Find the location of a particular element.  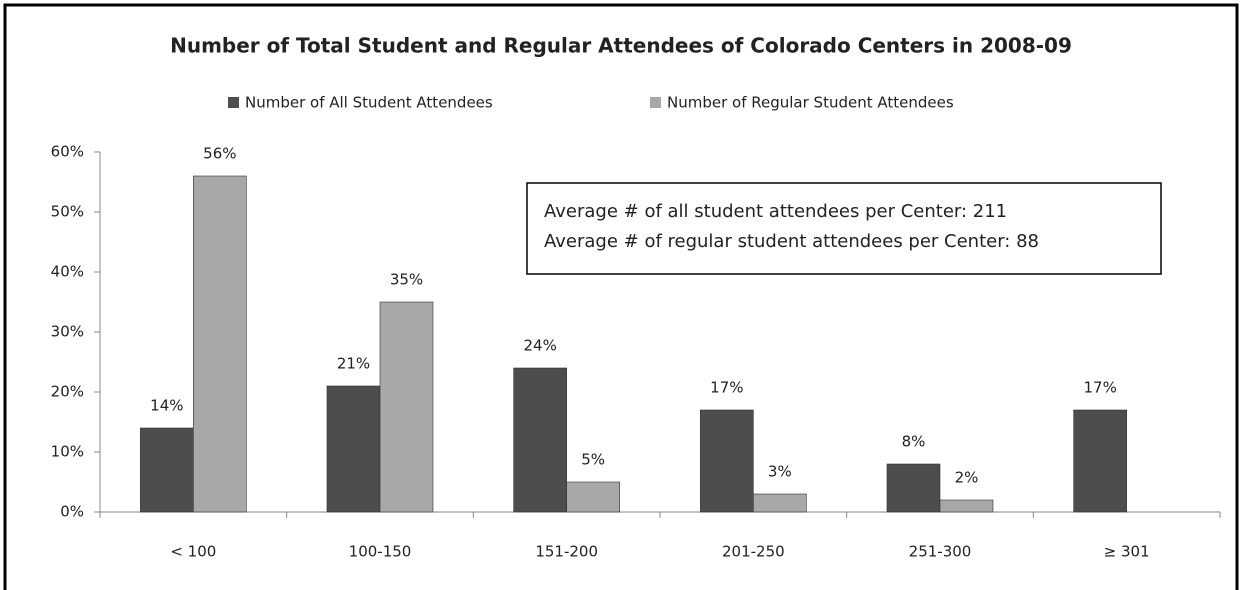

y-tick-label: 0% is located at coordinates (72, 512).